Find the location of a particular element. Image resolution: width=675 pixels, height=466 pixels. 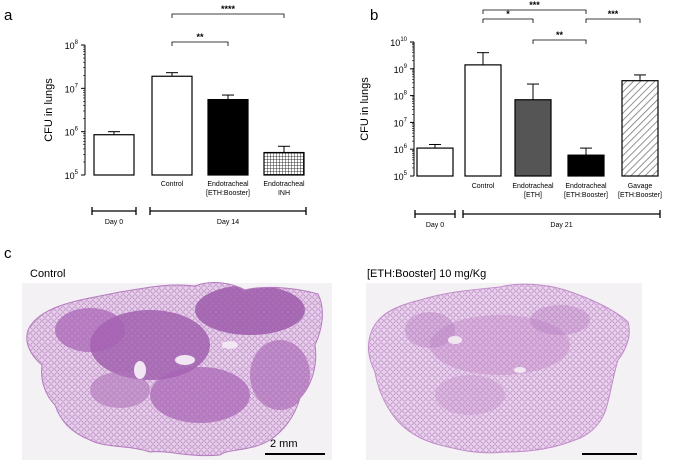

significance-label: **** is located at coordinates (228, 9).